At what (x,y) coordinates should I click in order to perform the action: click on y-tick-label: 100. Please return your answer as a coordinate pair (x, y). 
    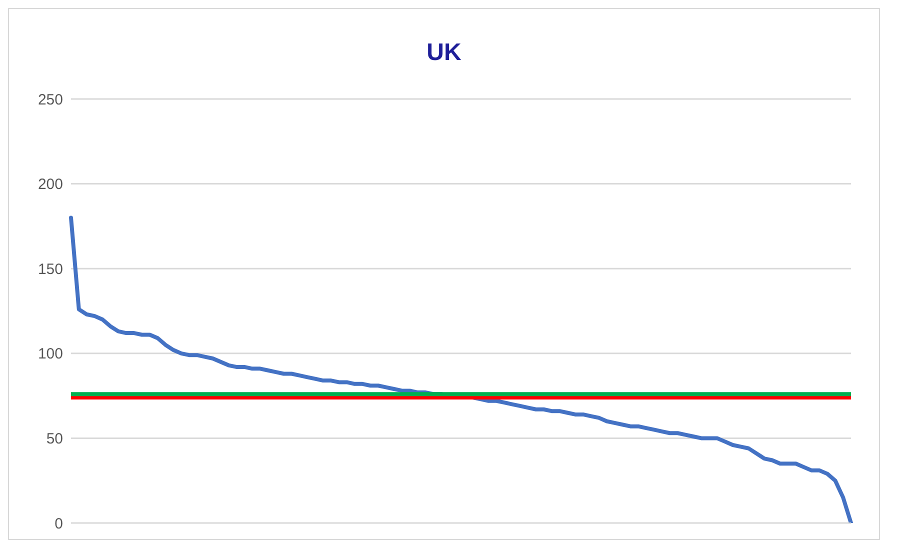
    Looking at the image, I should click on (50, 354).